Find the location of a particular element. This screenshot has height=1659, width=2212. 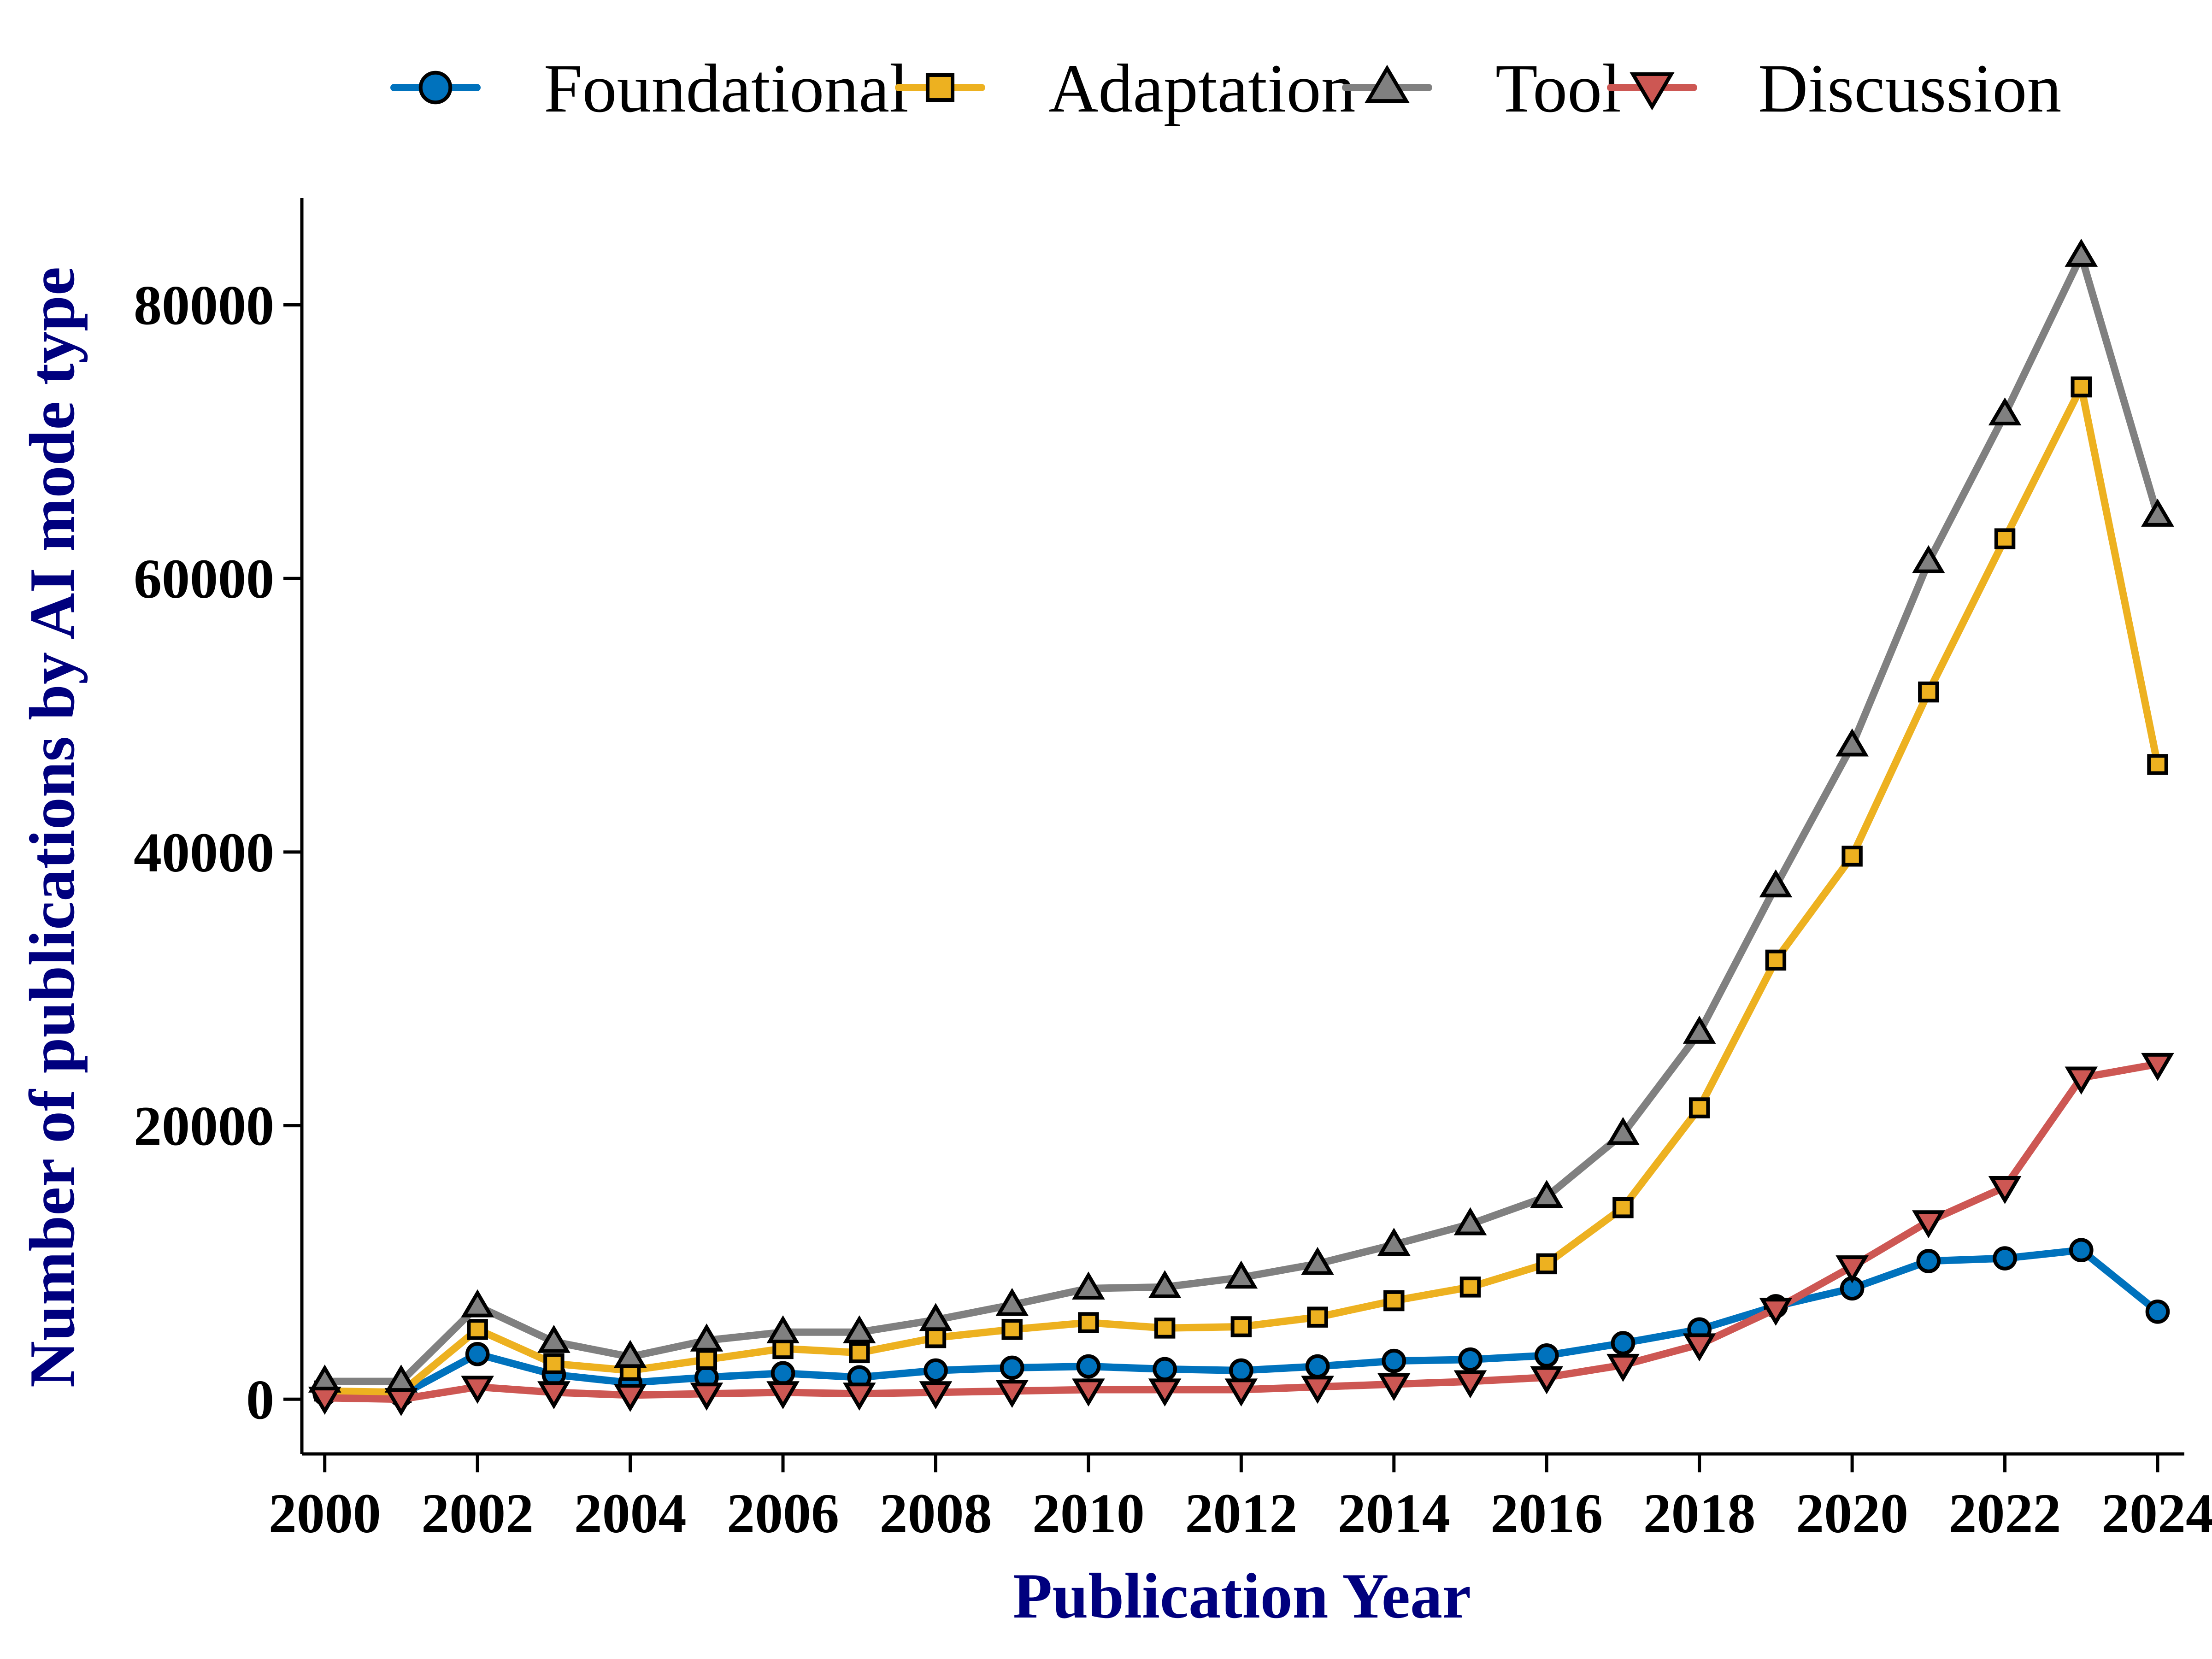

legend: Foundational Adaptation Tool Discussion is located at coordinates (1225, 88).